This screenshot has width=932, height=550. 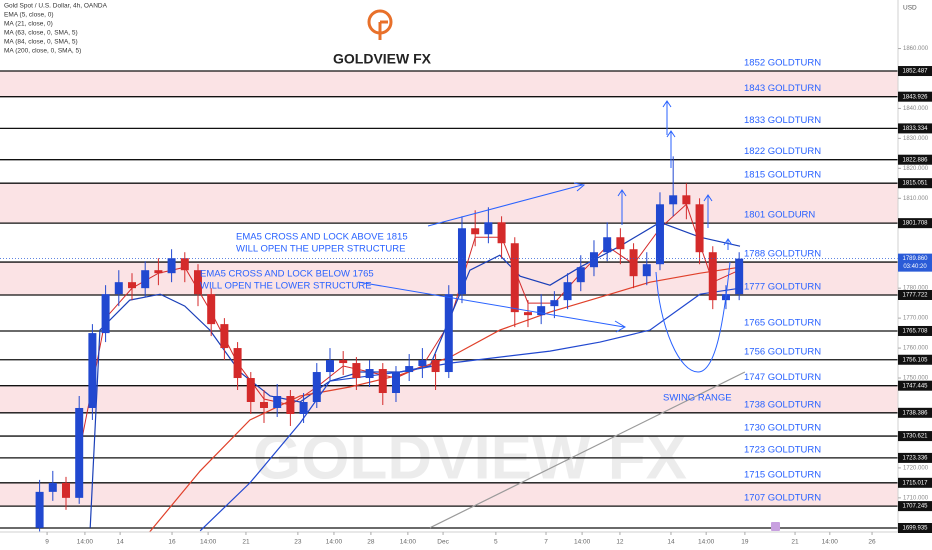 I want to click on legend-item: MA (84, close, 0, SMA, 5), so click(x=41, y=42).